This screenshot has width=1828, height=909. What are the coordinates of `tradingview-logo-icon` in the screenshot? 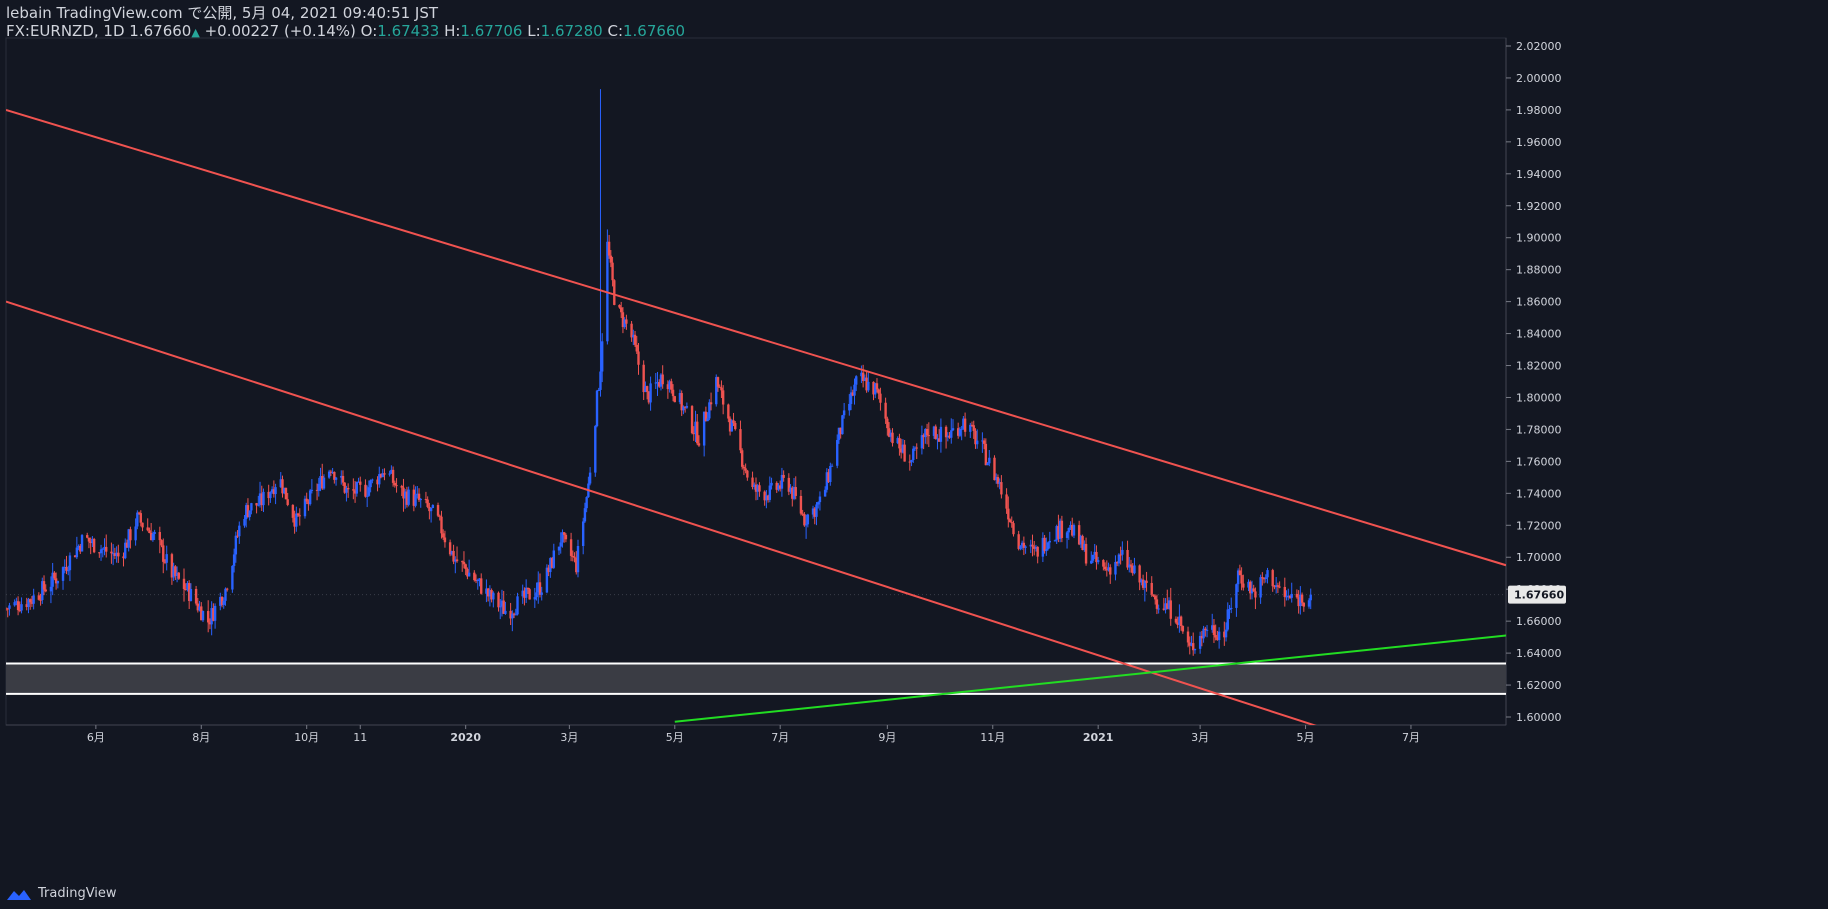 It's located at (19, 894).